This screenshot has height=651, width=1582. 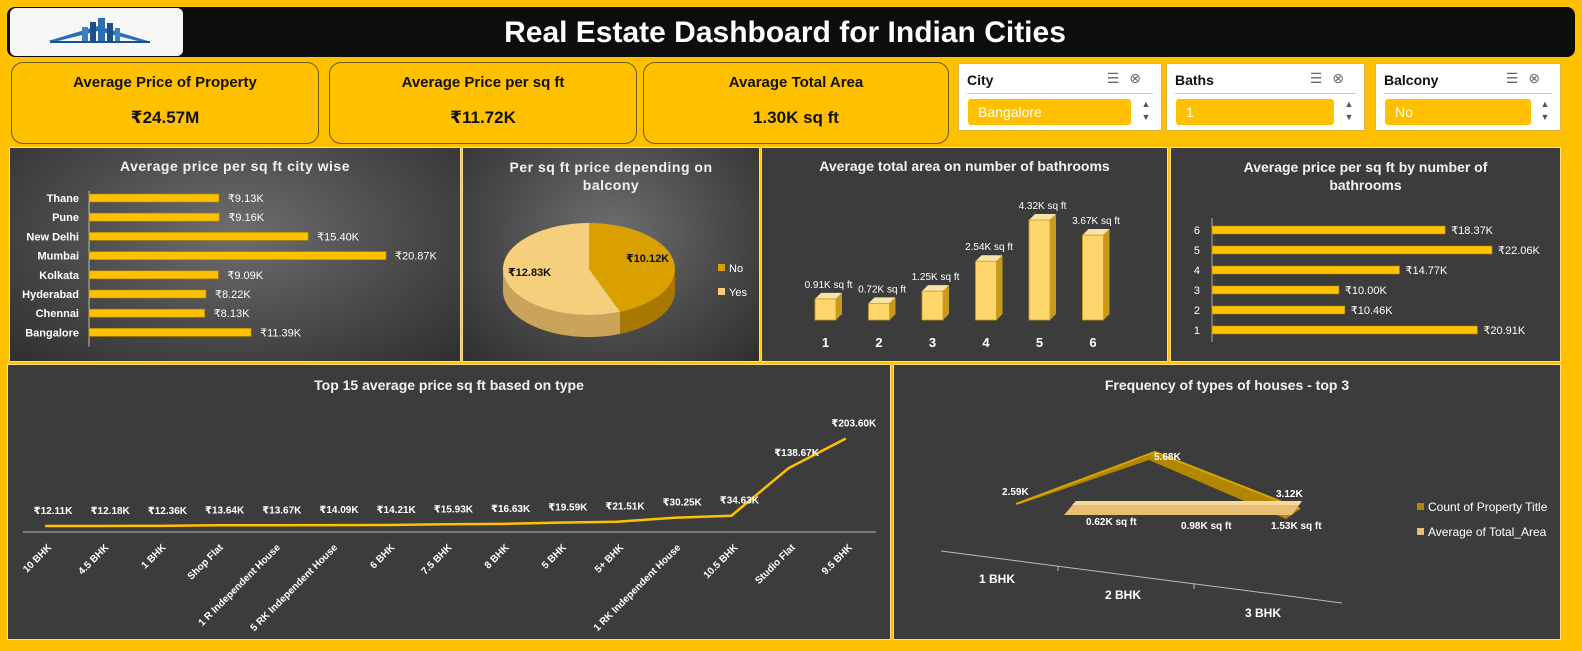 What do you see at coordinates (1468, 97) in the screenshot?
I see `slicer-balcony: Balcony ☰⊗ No ▲ ▼` at bounding box center [1468, 97].